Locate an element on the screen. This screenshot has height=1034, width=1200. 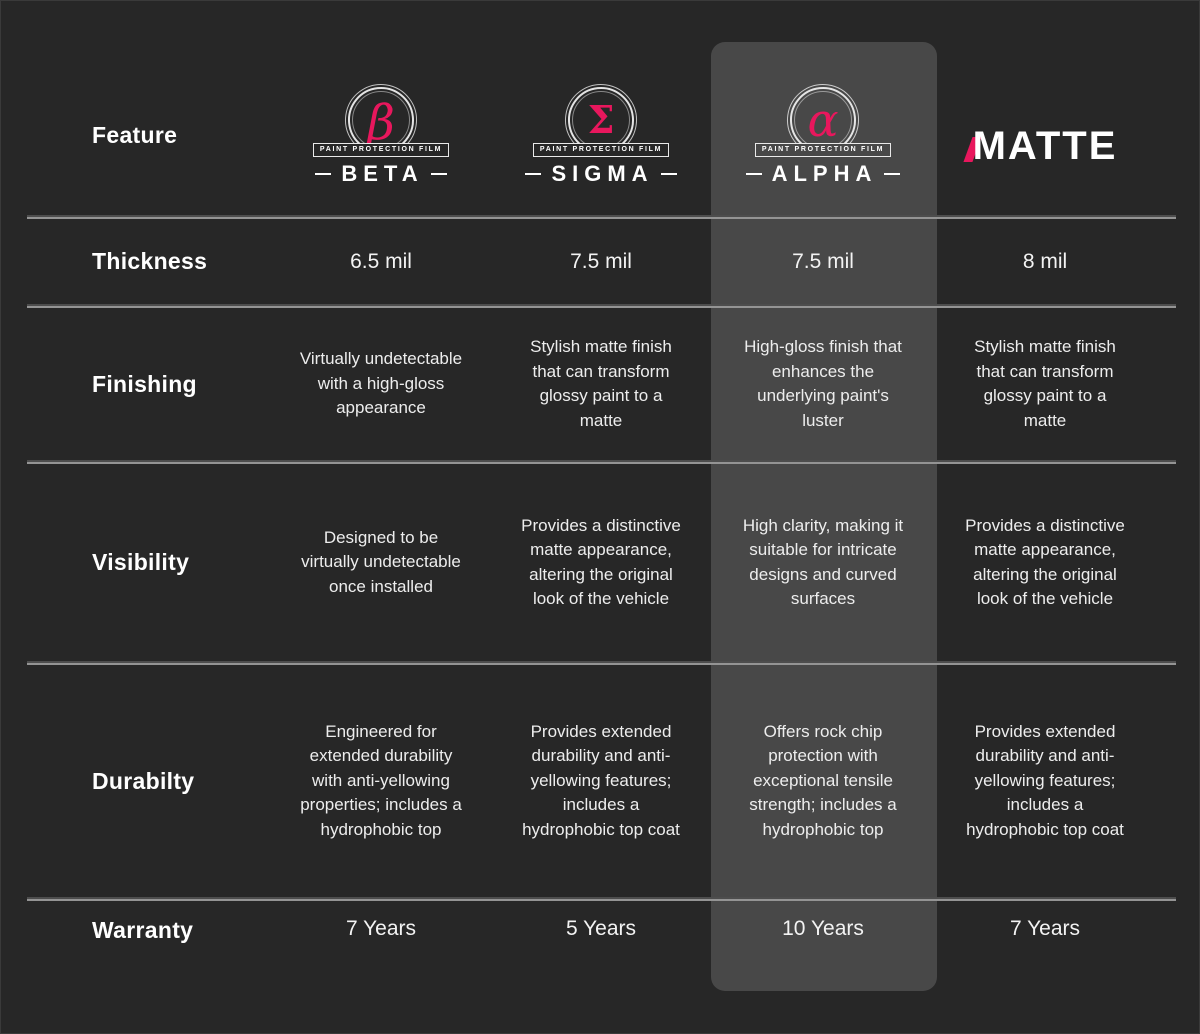
matte-logo: MATTE is located at coordinates (1040, 146).